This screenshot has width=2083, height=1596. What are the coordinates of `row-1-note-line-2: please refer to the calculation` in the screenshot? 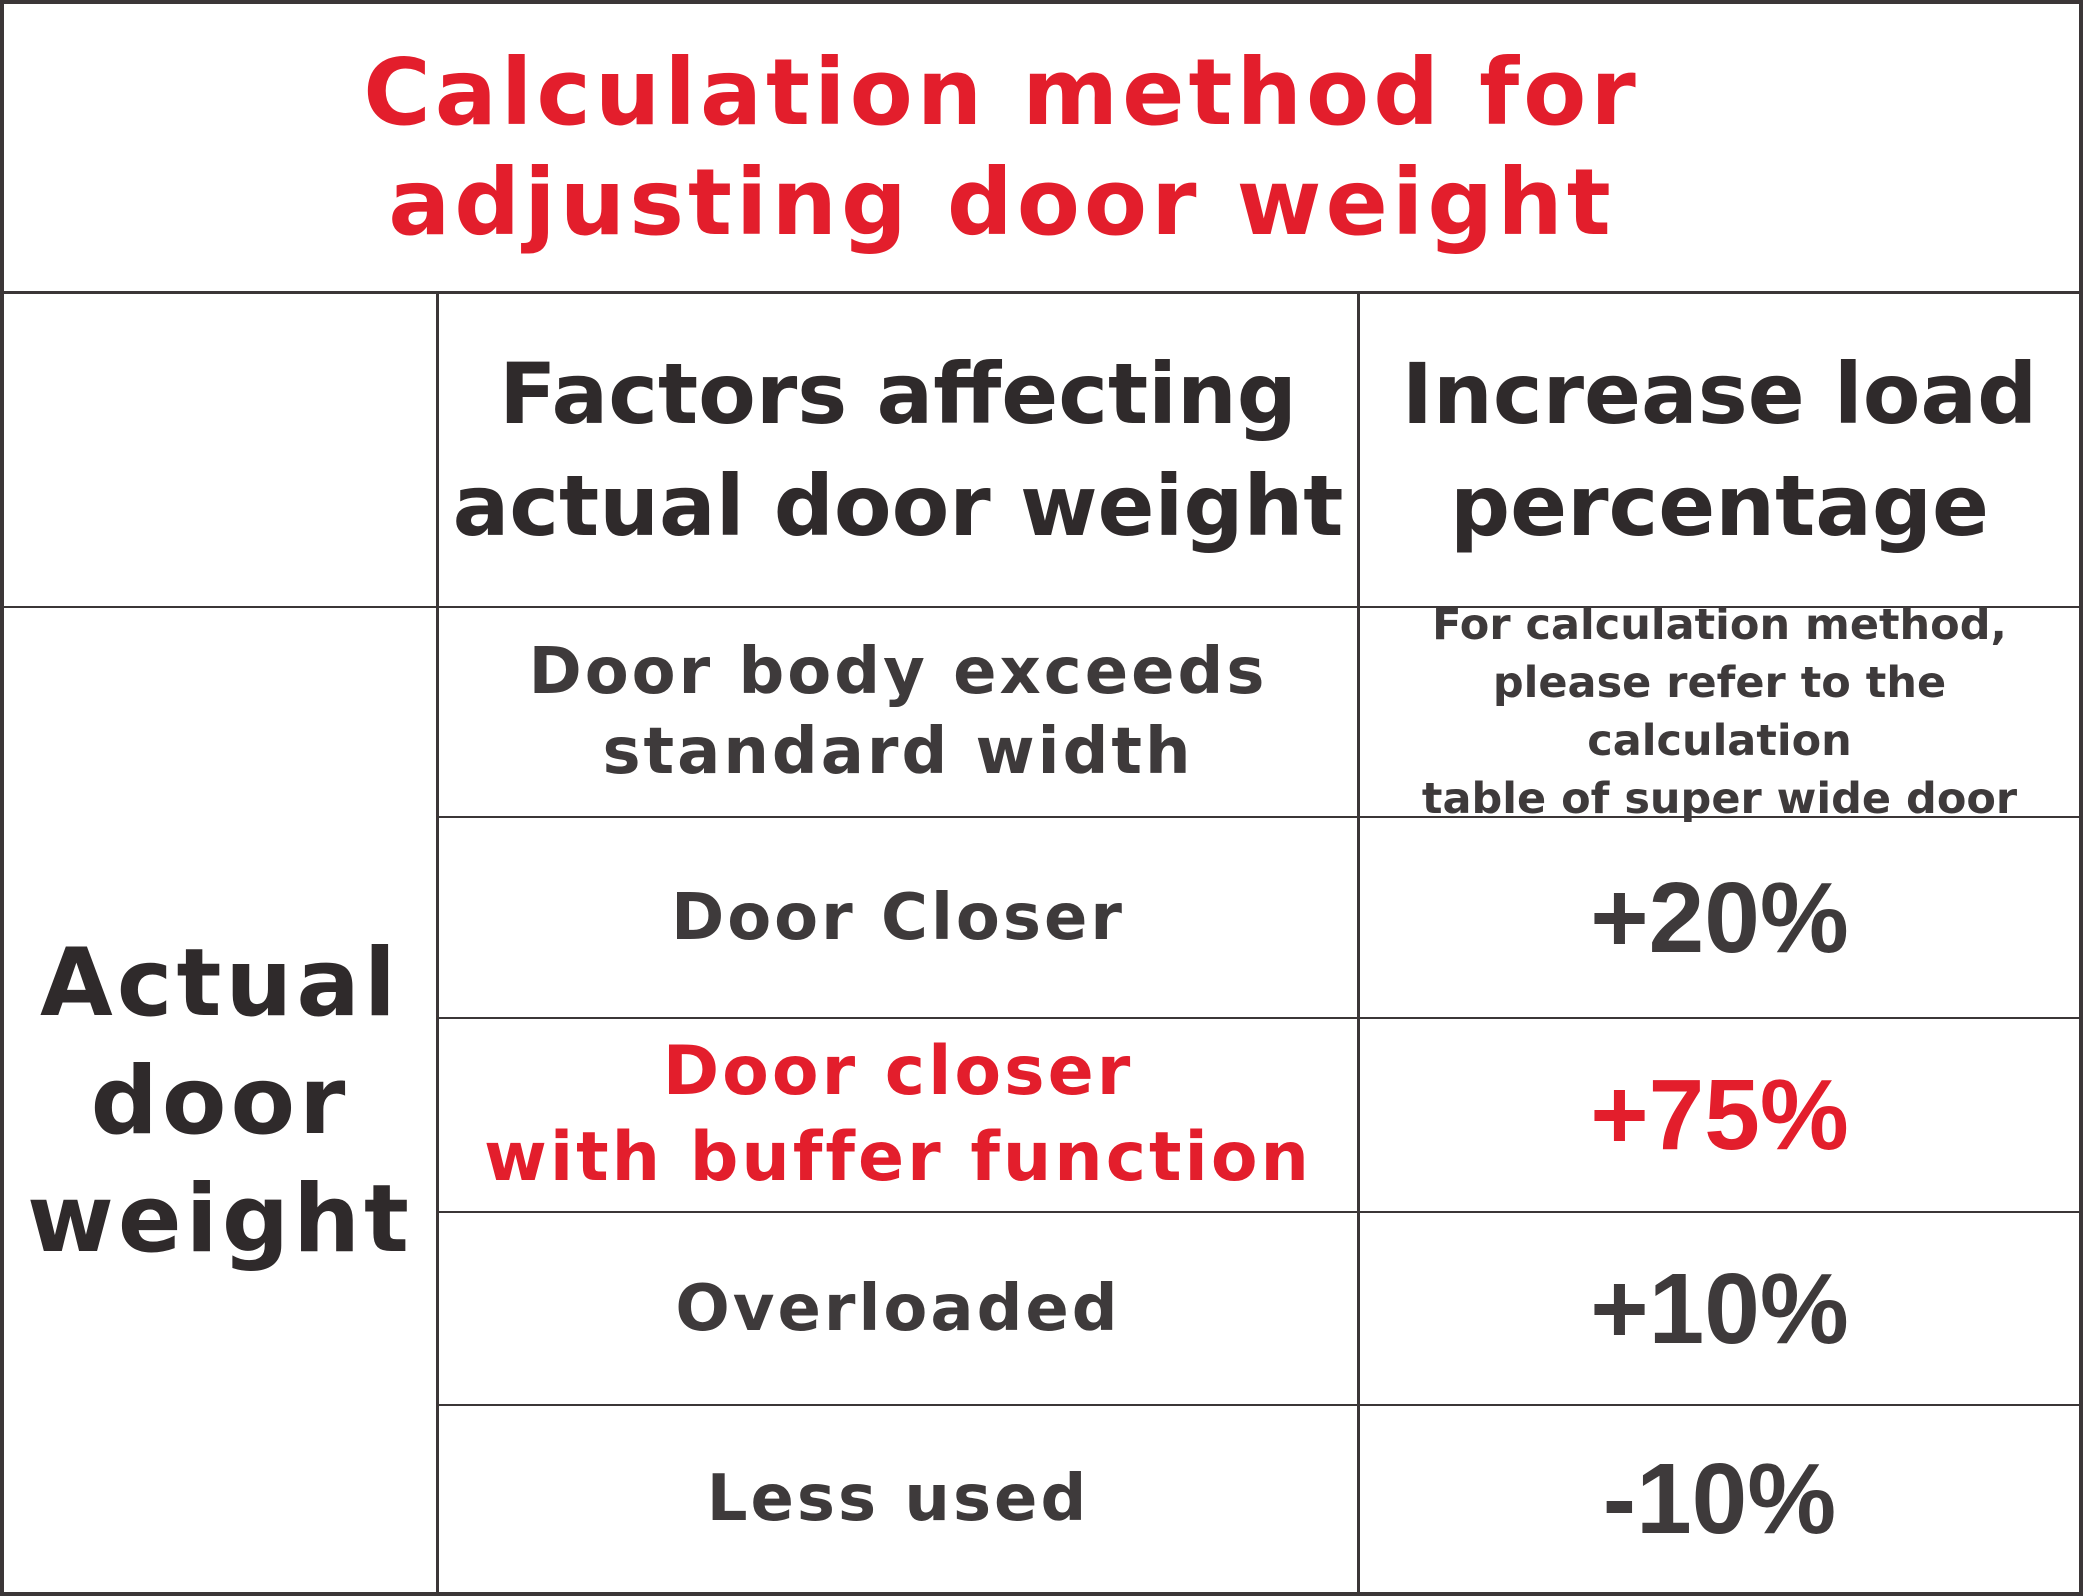 It's located at (1719, 712).